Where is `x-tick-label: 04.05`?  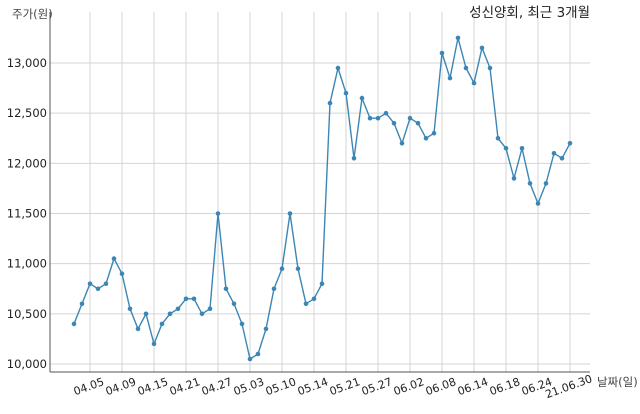
x-tick-label: 04.05 is located at coordinates (89, 386).